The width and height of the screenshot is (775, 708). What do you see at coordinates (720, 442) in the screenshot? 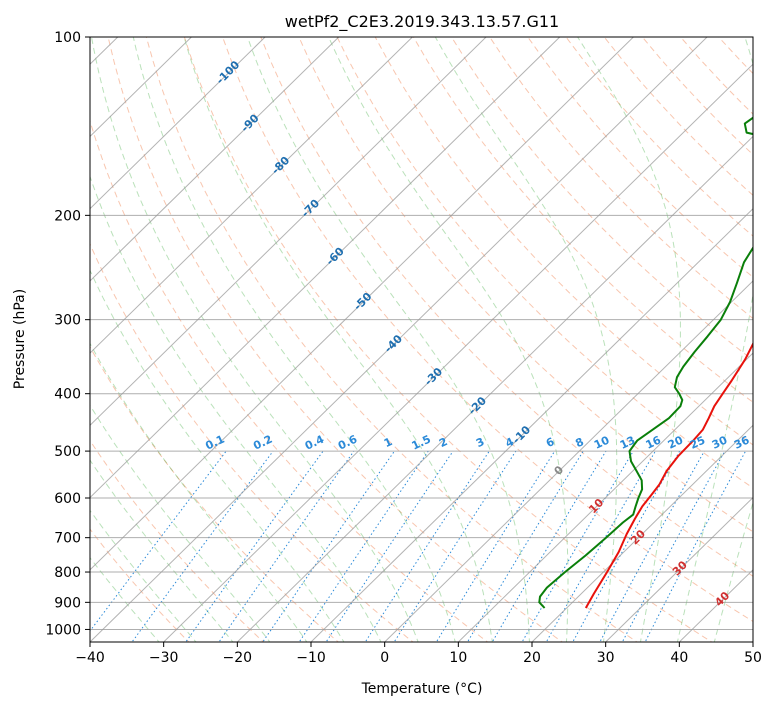
I see `mixing-ratio-label: 30` at bounding box center [720, 442].